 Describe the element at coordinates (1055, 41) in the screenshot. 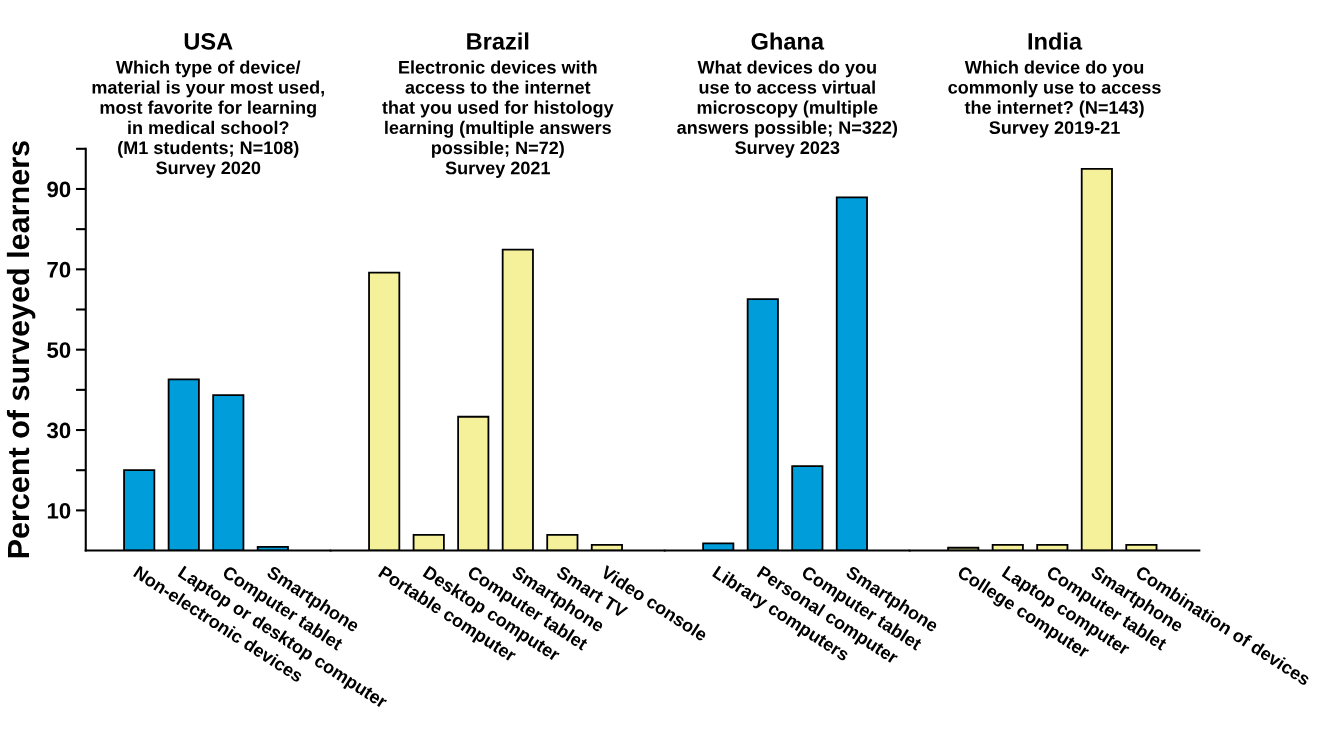

I see `chart-title: India` at that location.